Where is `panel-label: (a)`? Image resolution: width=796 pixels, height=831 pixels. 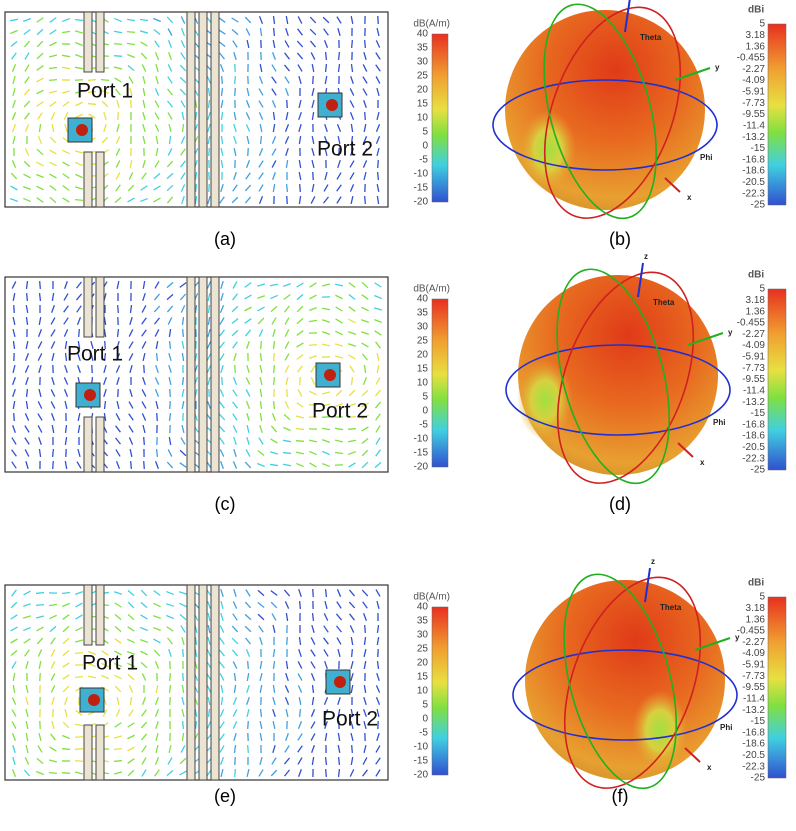
panel-label: (a) is located at coordinates (225, 239).